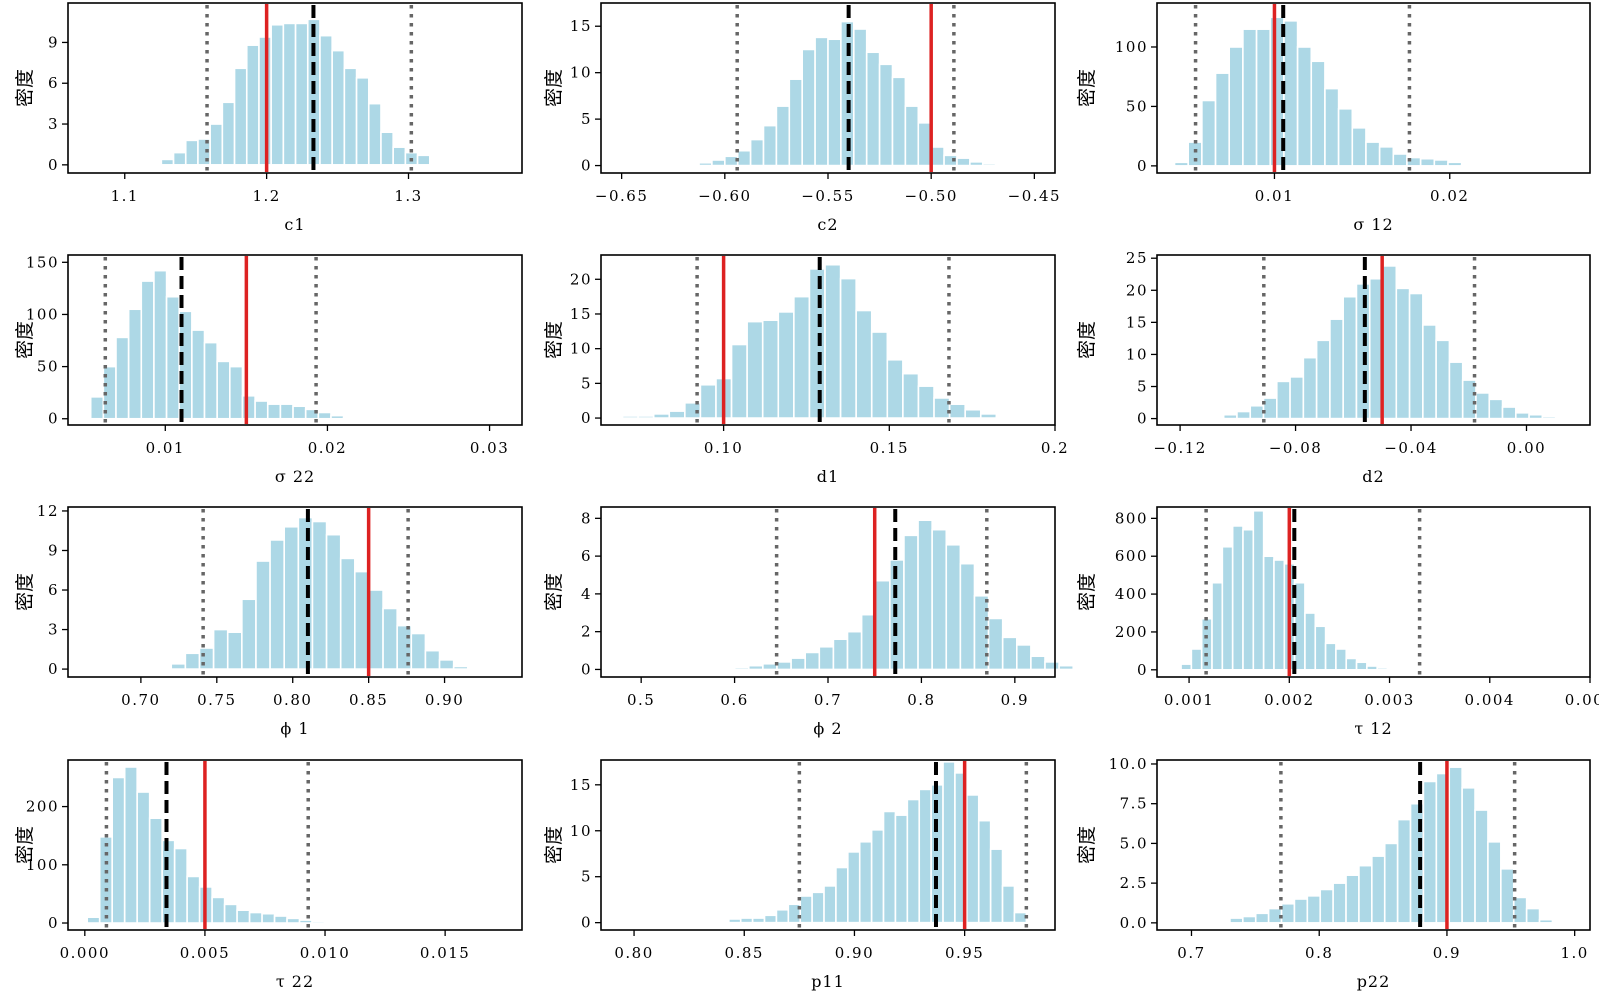 Image resolution: width=1599 pixels, height=999 pixels. What do you see at coordinates (42, 262) in the screenshot?
I see `y-tick-label: 150` at bounding box center [42, 262].